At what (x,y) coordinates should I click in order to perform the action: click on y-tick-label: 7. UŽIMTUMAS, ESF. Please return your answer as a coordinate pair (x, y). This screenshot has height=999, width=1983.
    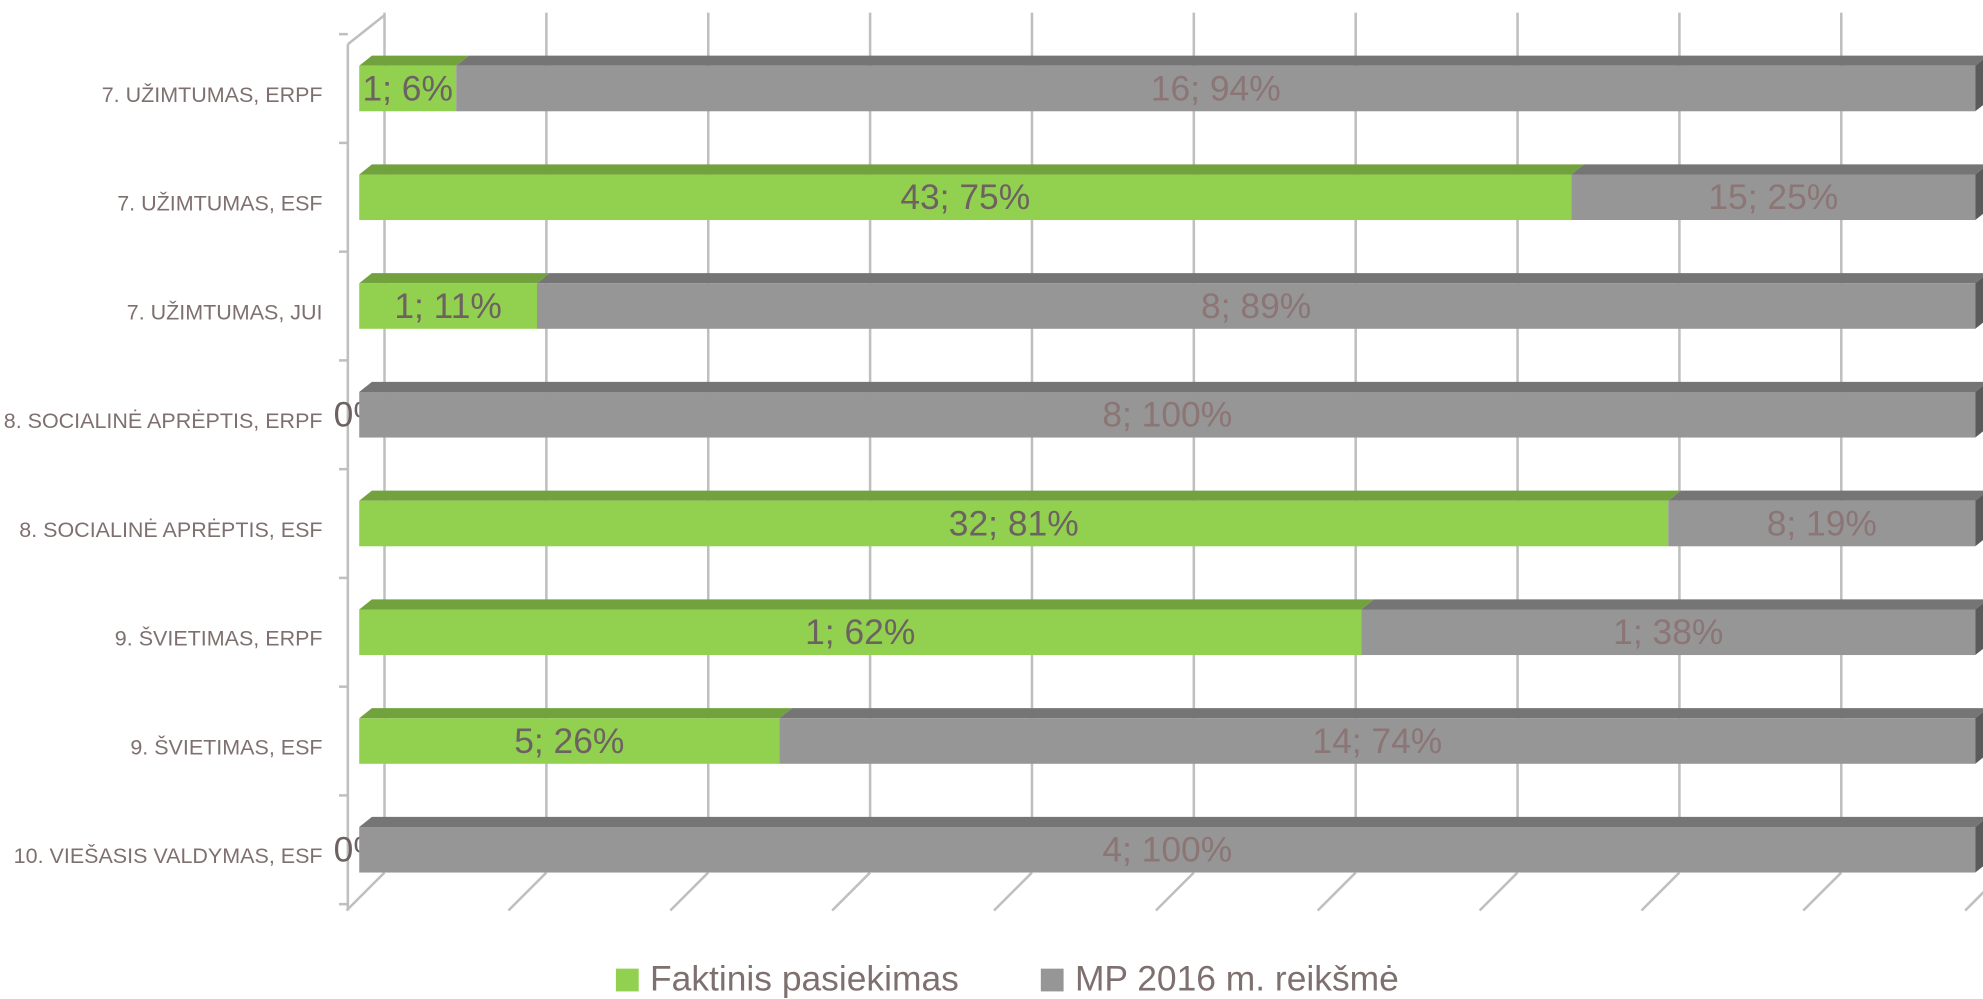
    Looking at the image, I should click on (219, 203).